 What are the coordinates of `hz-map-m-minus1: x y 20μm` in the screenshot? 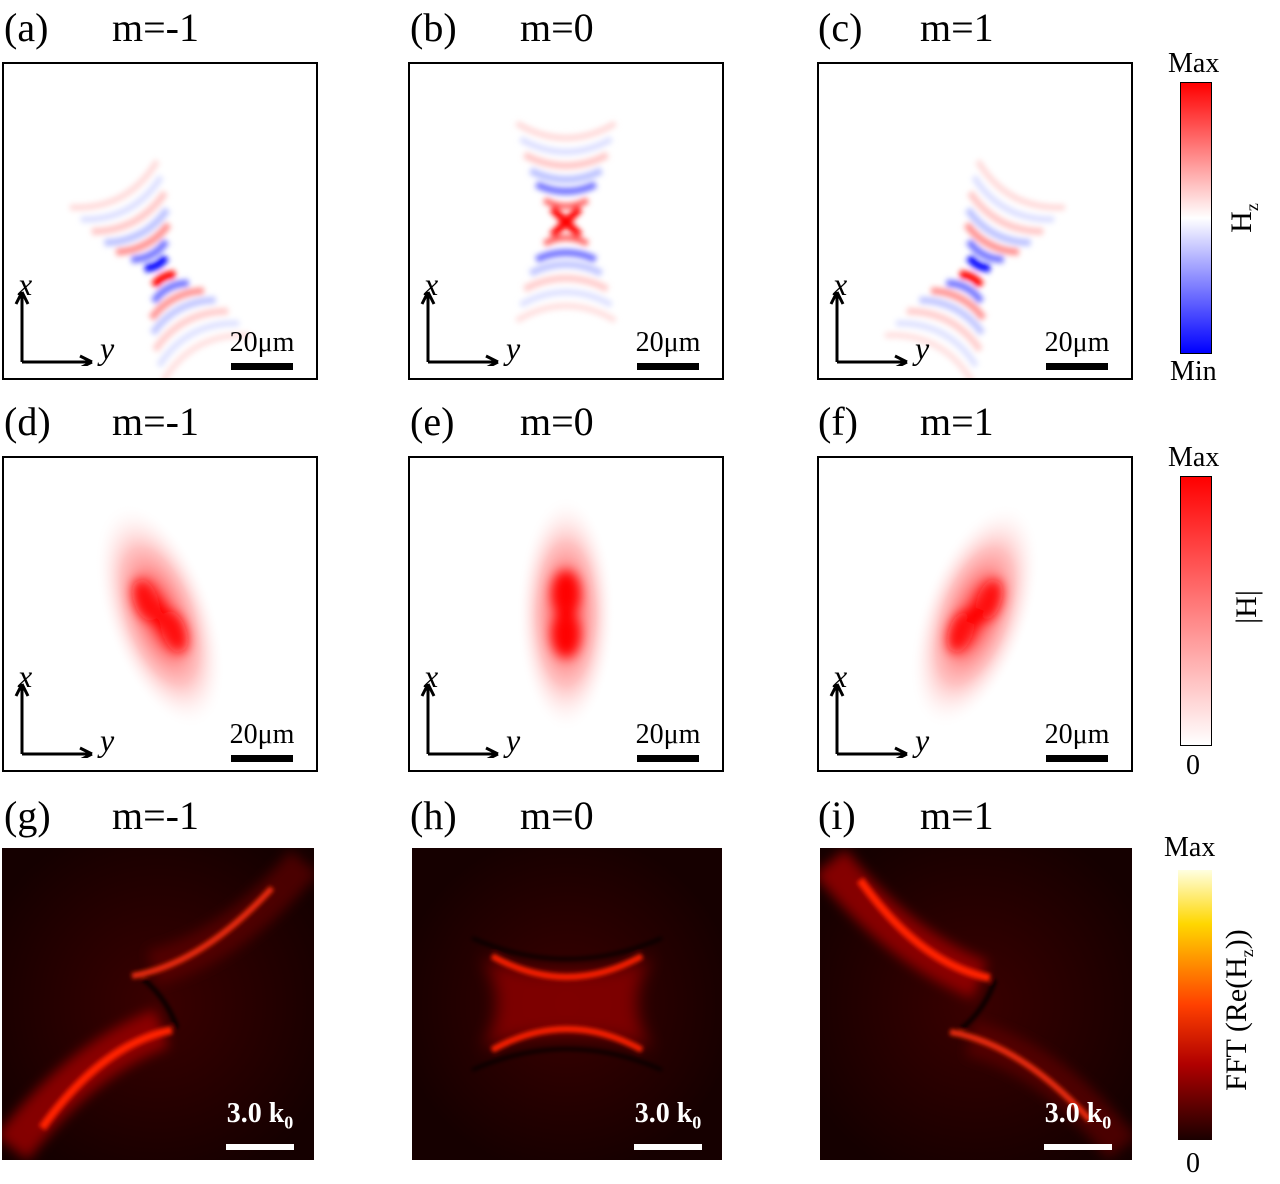 It's located at (160, 221).